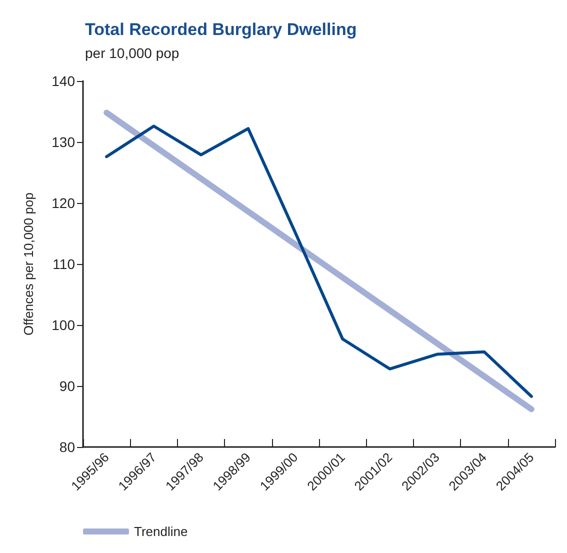 The height and width of the screenshot is (553, 567). What do you see at coordinates (67, 386) in the screenshot?
I see `y-tick-label: 90` at bounding box center [67, 386].